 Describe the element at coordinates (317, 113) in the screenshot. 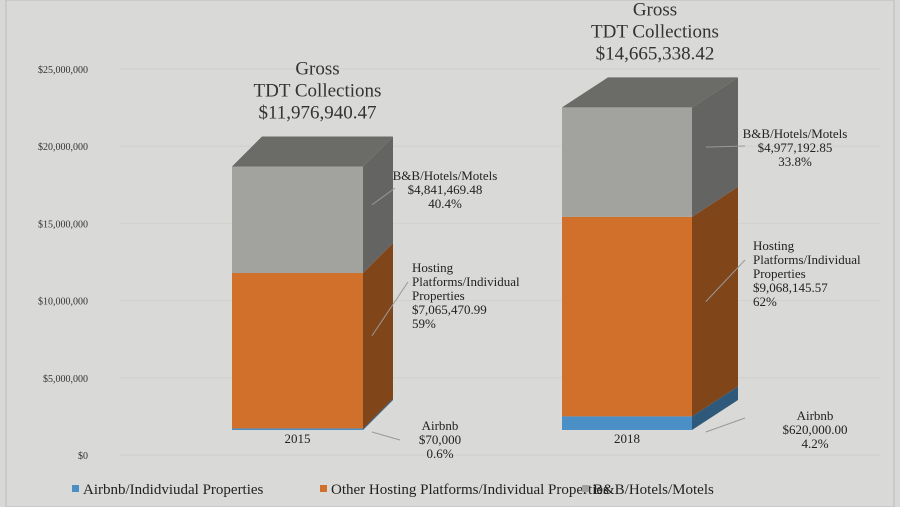

I see `total-label: $11,976,940.47` at that location.